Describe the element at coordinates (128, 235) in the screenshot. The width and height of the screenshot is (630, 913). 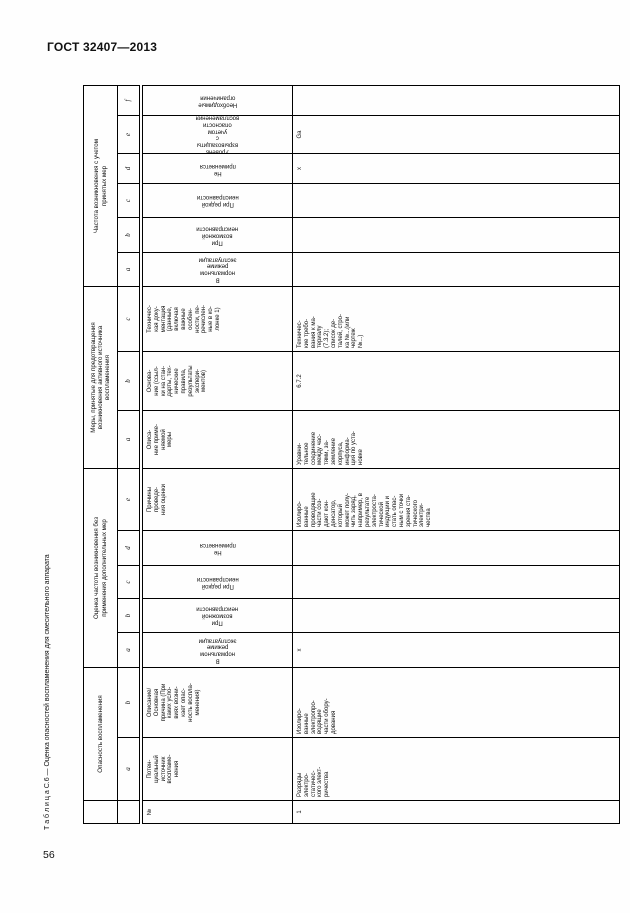
I see `letter-4b: b` at that location.